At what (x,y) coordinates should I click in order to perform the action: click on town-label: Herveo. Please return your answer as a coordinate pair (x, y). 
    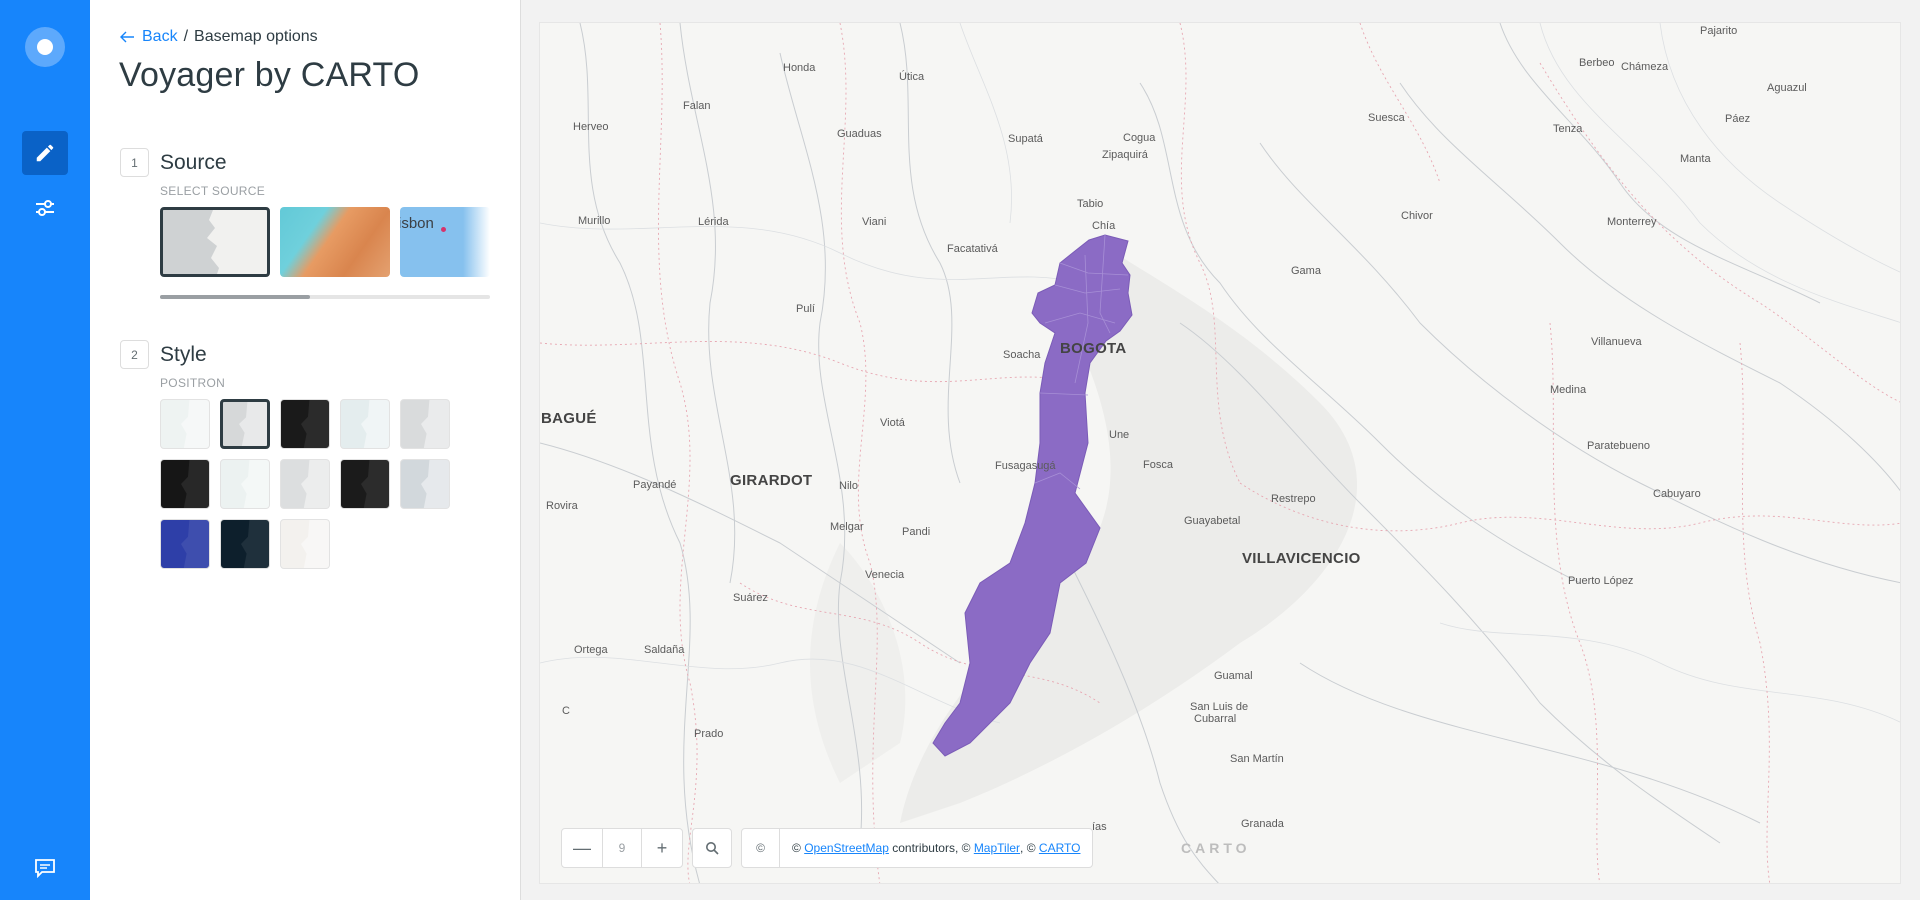
    Looking at the image, I should click on (591, 127).